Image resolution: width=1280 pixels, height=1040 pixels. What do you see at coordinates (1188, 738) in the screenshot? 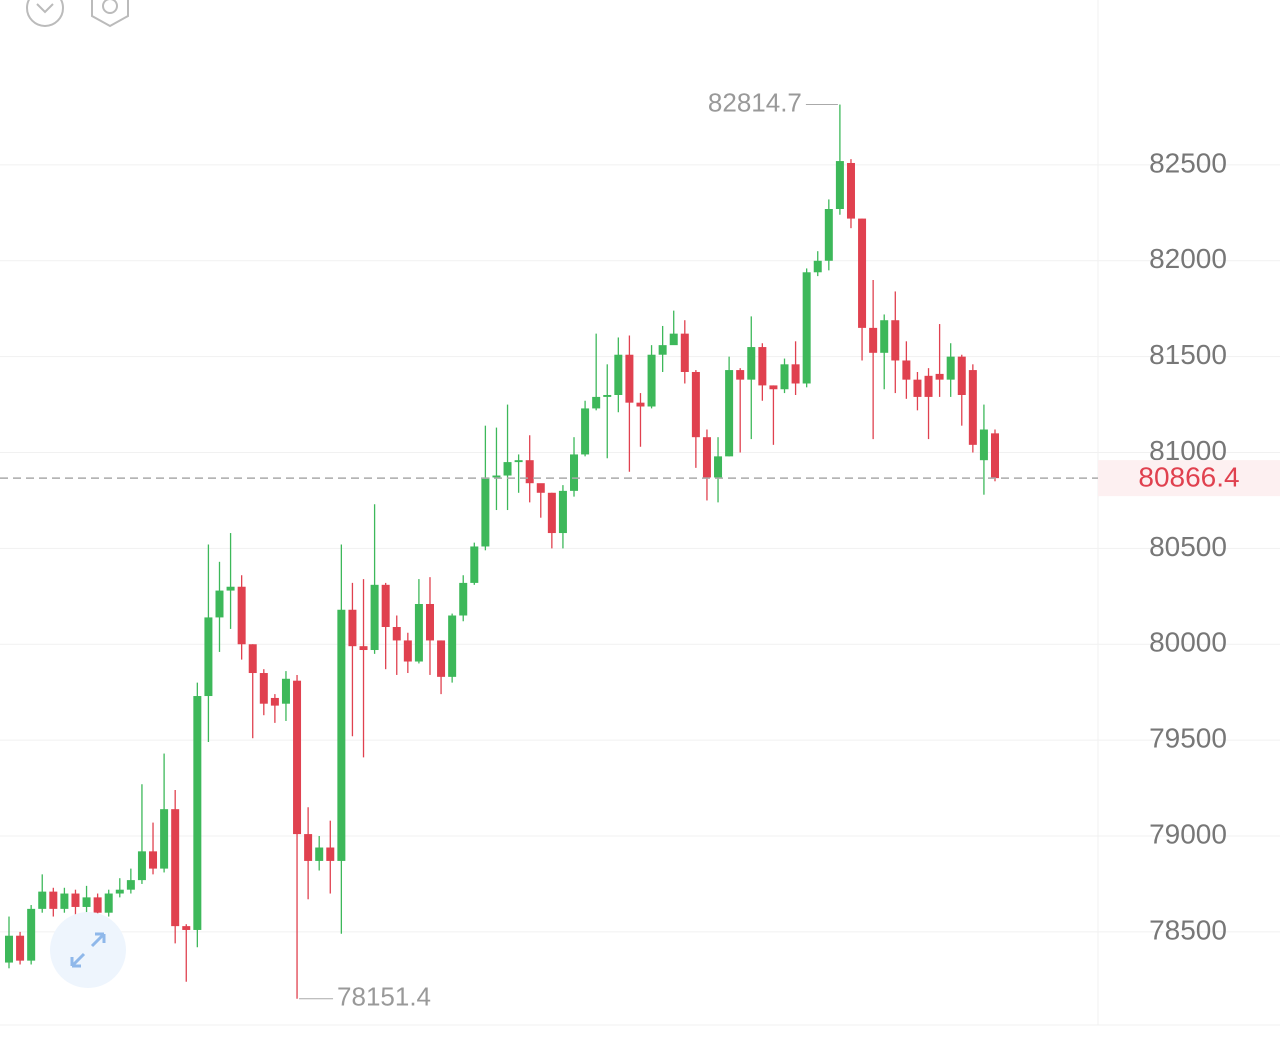
I see `y-tick-label: 79500` at bounding box center [1188, 738].